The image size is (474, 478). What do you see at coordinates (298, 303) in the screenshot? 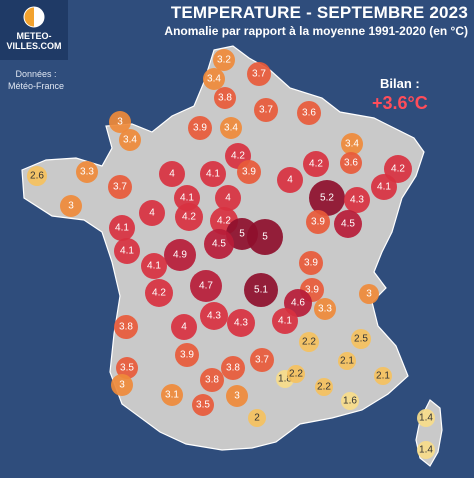
I see `department-anomaly-label: 4.6` at bounding box center [298, 303].